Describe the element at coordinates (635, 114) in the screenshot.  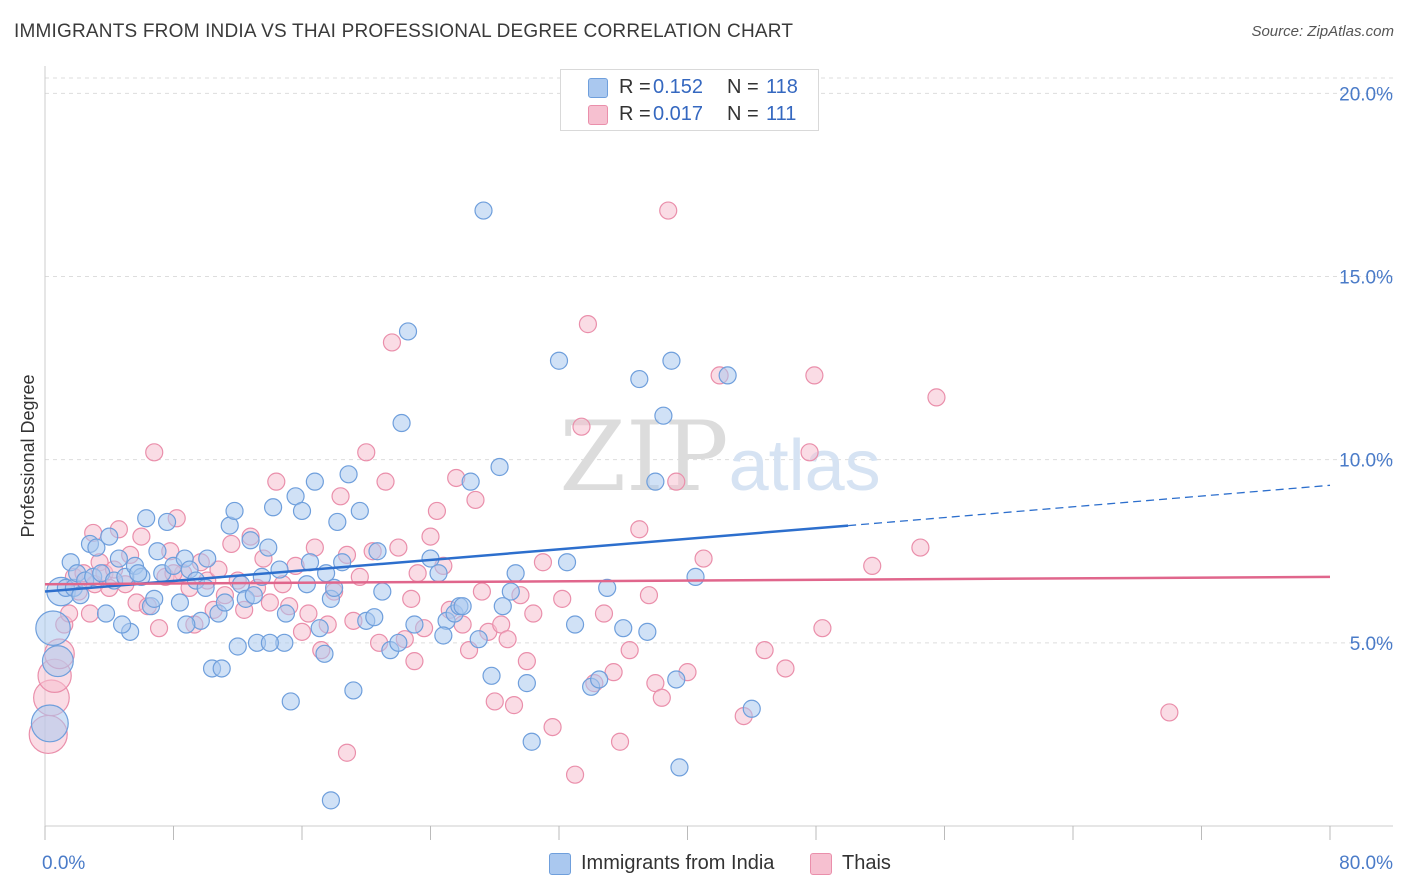
I see `legend-r-label: R =` at that location.